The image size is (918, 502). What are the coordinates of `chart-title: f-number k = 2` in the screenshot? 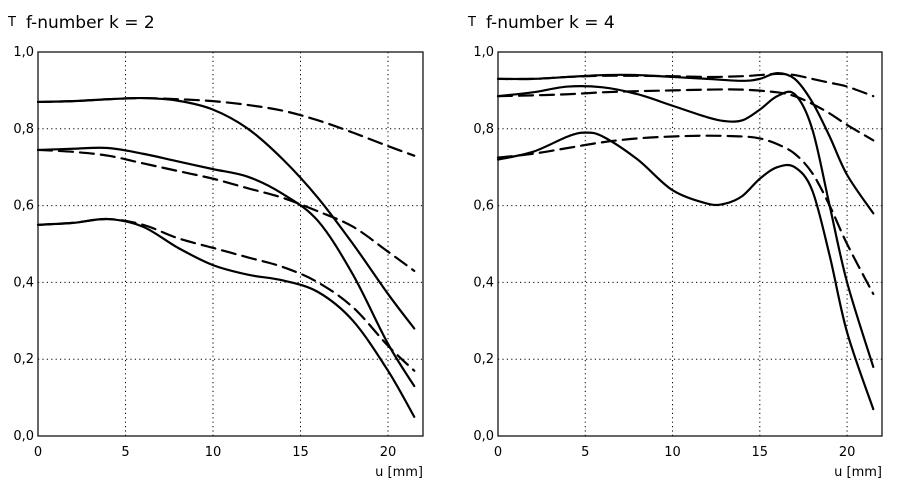 It's located at (90, 23).